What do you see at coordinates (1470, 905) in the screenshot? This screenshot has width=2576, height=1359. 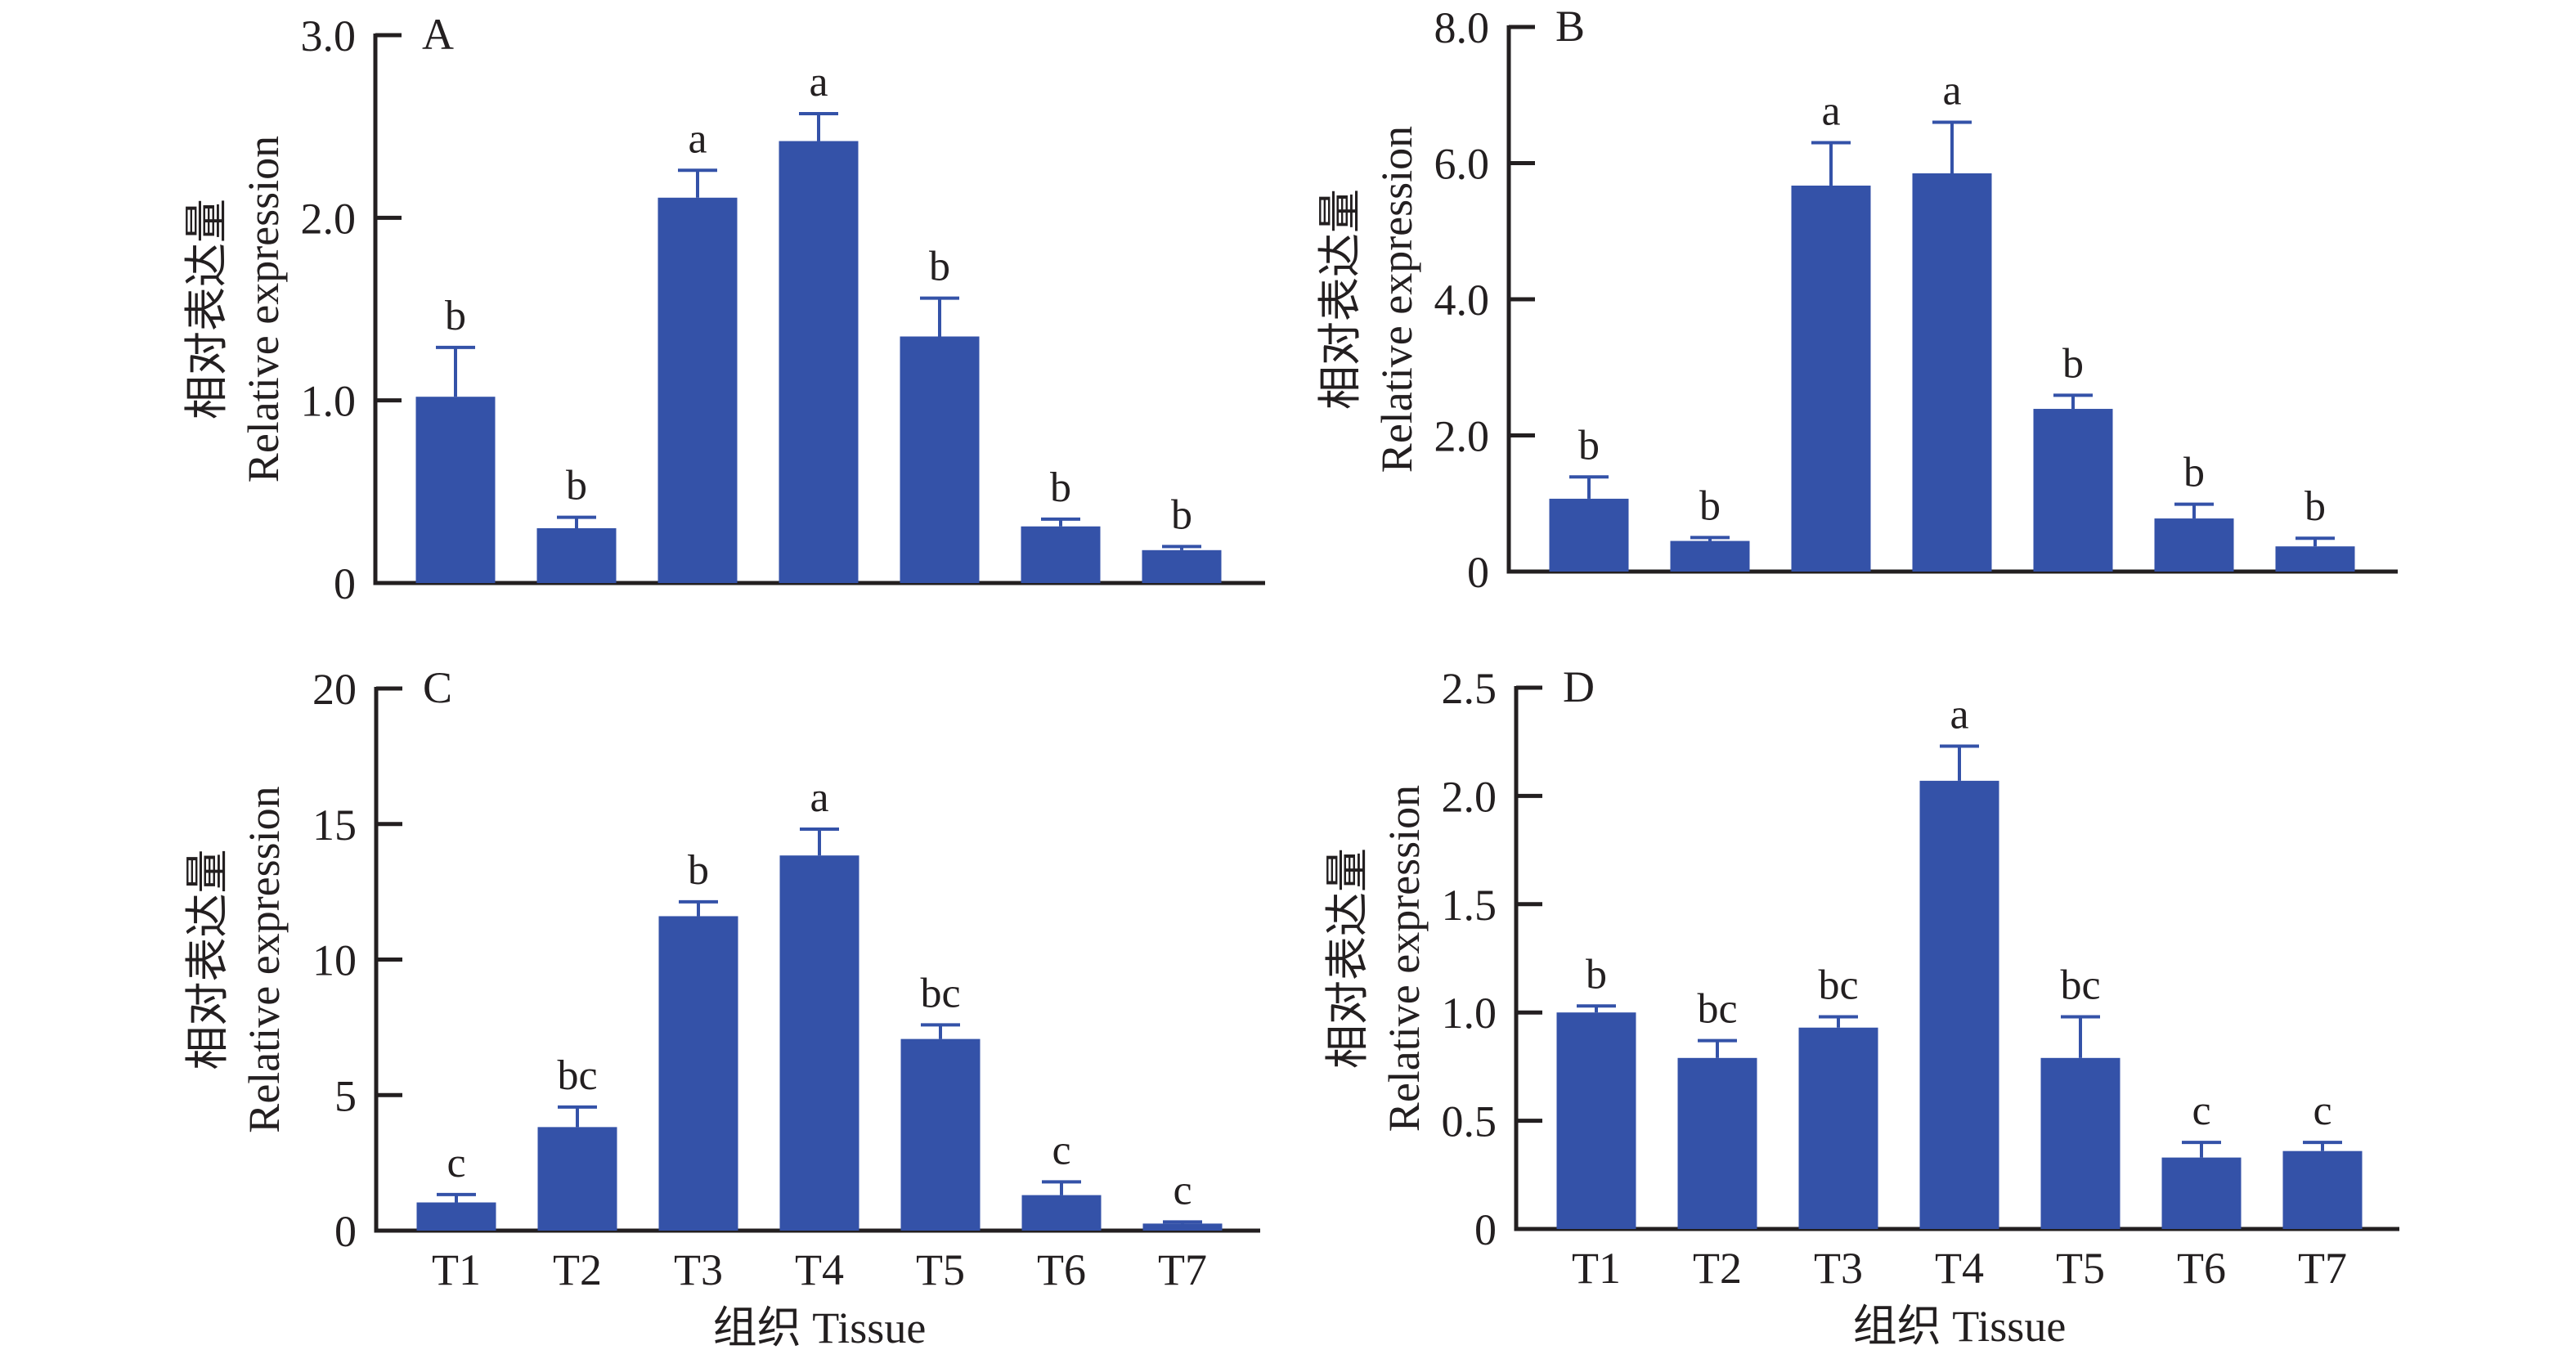 I see `y-tick-label: 1.5` at bounding box center [1470, 905].